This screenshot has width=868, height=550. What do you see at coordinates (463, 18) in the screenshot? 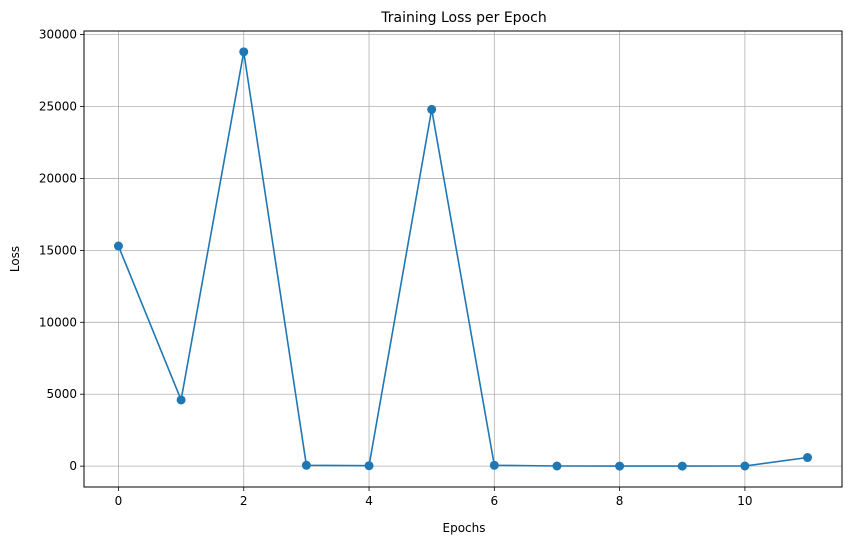
I see `chart-title: Training Loss per Epoch` at bounding box center [463, 18].